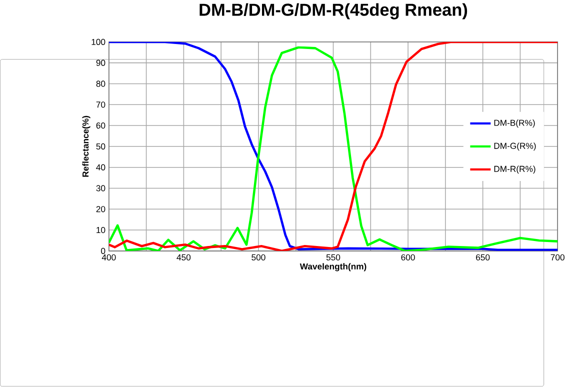 Image resolution: width=568 pixels, height=387 pixels. What do you see at coordinates (557, 257) in the screenshot?
I see `x-tick-label: 700` at bounding box center [557, 257].